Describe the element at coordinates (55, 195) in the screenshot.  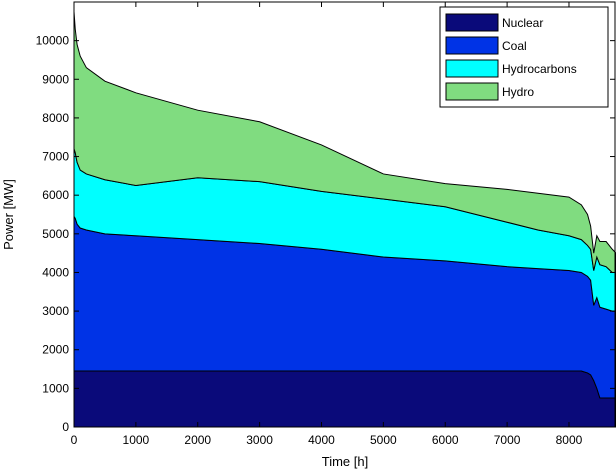
I see `y-tick-label: 6000` at that location.